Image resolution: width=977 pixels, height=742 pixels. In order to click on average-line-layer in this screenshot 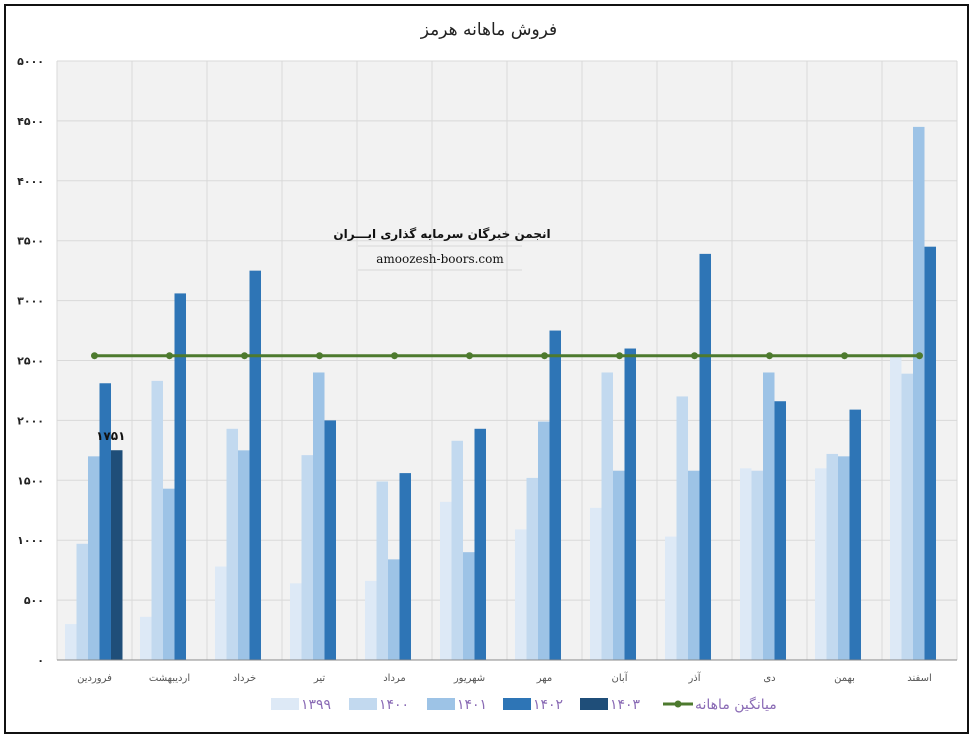, I will do `click(507, 356)`.